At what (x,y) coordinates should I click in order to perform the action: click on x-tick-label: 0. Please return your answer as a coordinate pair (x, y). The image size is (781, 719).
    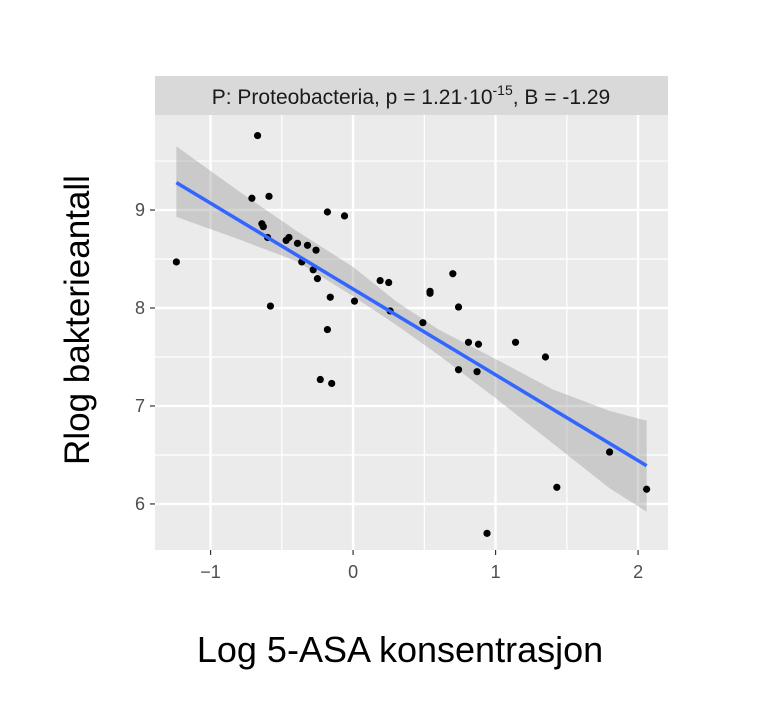
    Looking at the image, I should click on (353, 572).